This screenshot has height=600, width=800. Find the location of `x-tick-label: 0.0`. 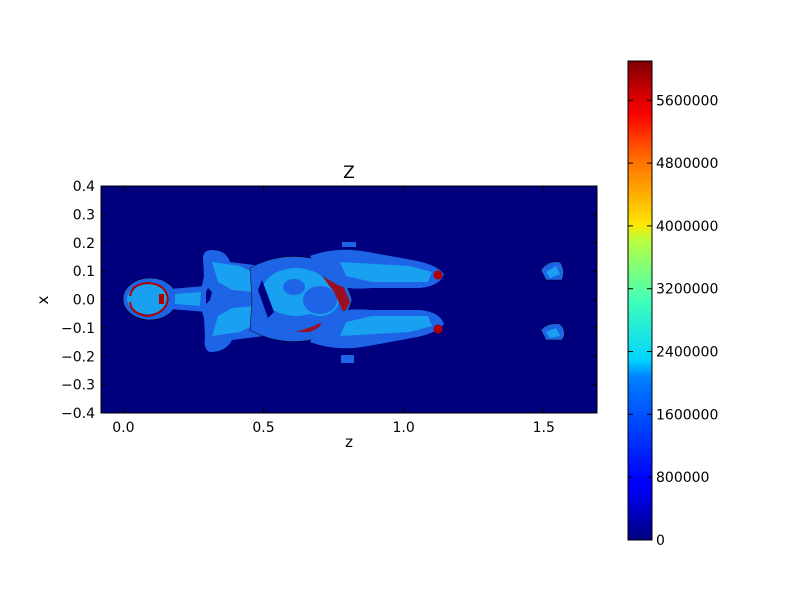

x-tick-label: 0.0 is located at coordinates (123, 428).